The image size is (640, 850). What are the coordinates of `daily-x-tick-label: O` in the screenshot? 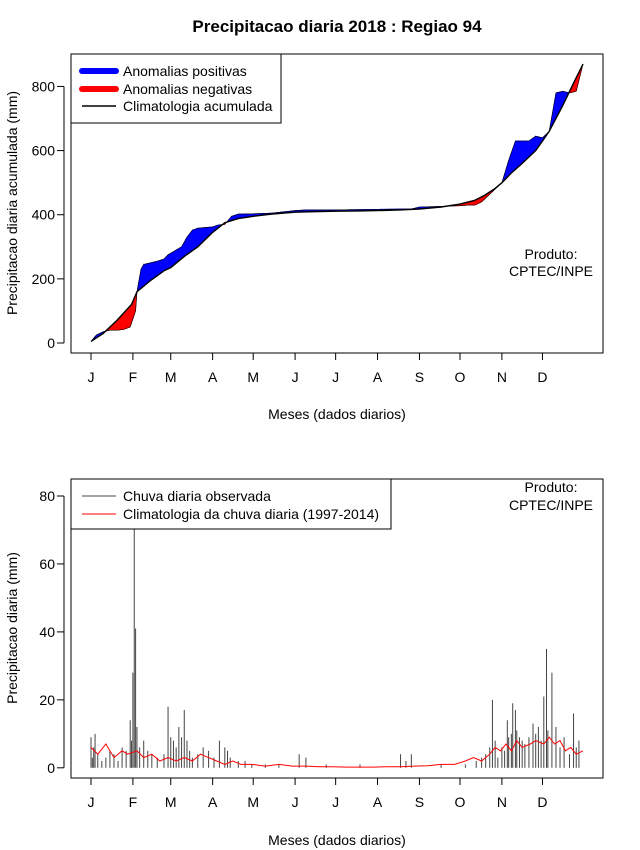 It's located at (460, 802).